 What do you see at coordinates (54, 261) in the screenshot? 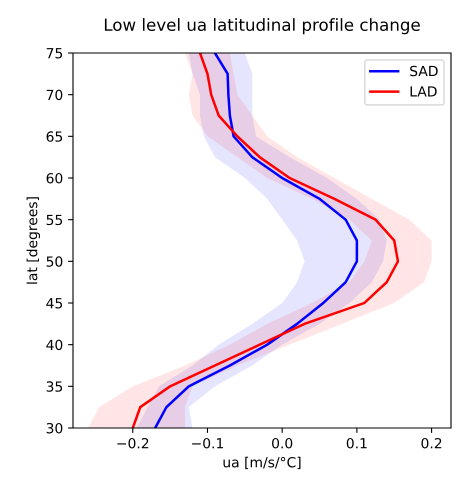
I see `y-tick-label: 50` at bounding box center [54, 261].